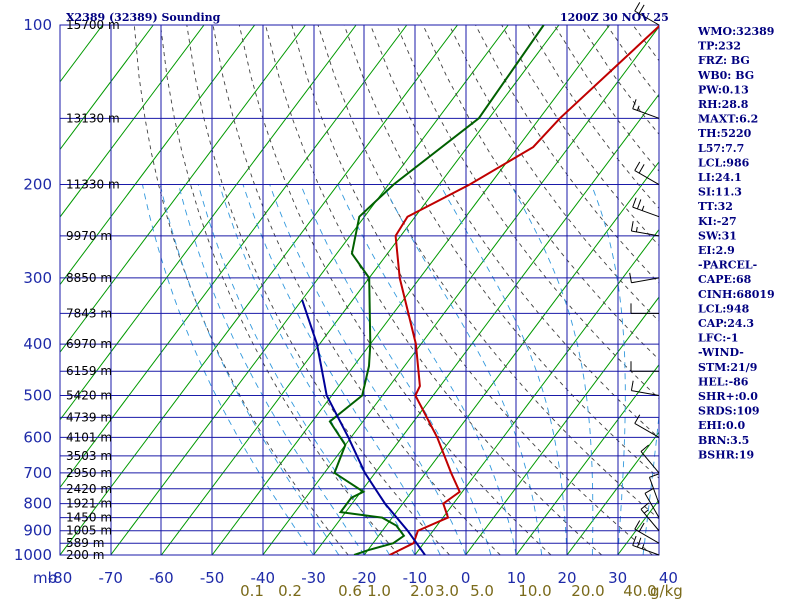  I want to click on parcel-line, so click(363, 427).